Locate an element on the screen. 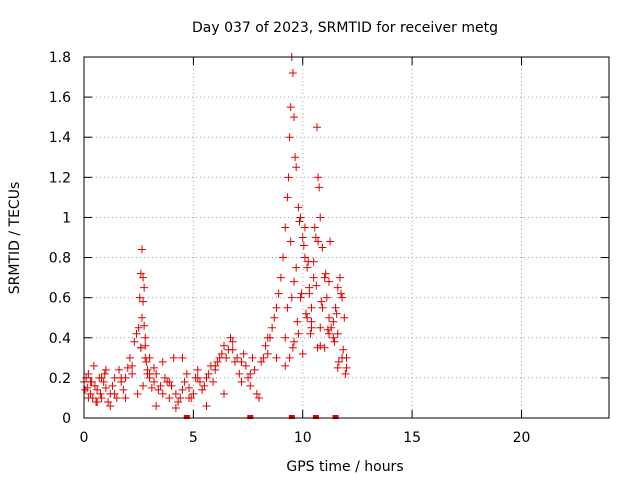 The image size is (640, 480). x-tick-label: 10 is located at coordinates (303, 438).